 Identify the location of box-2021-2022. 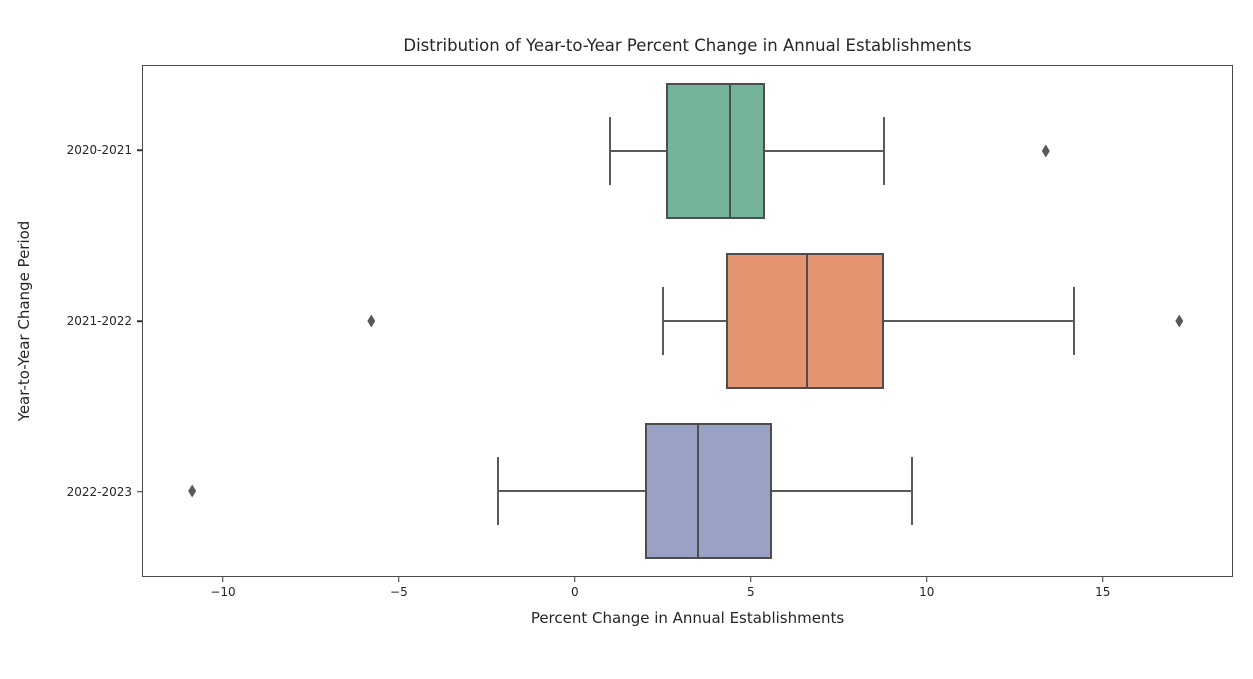
(805, 321).